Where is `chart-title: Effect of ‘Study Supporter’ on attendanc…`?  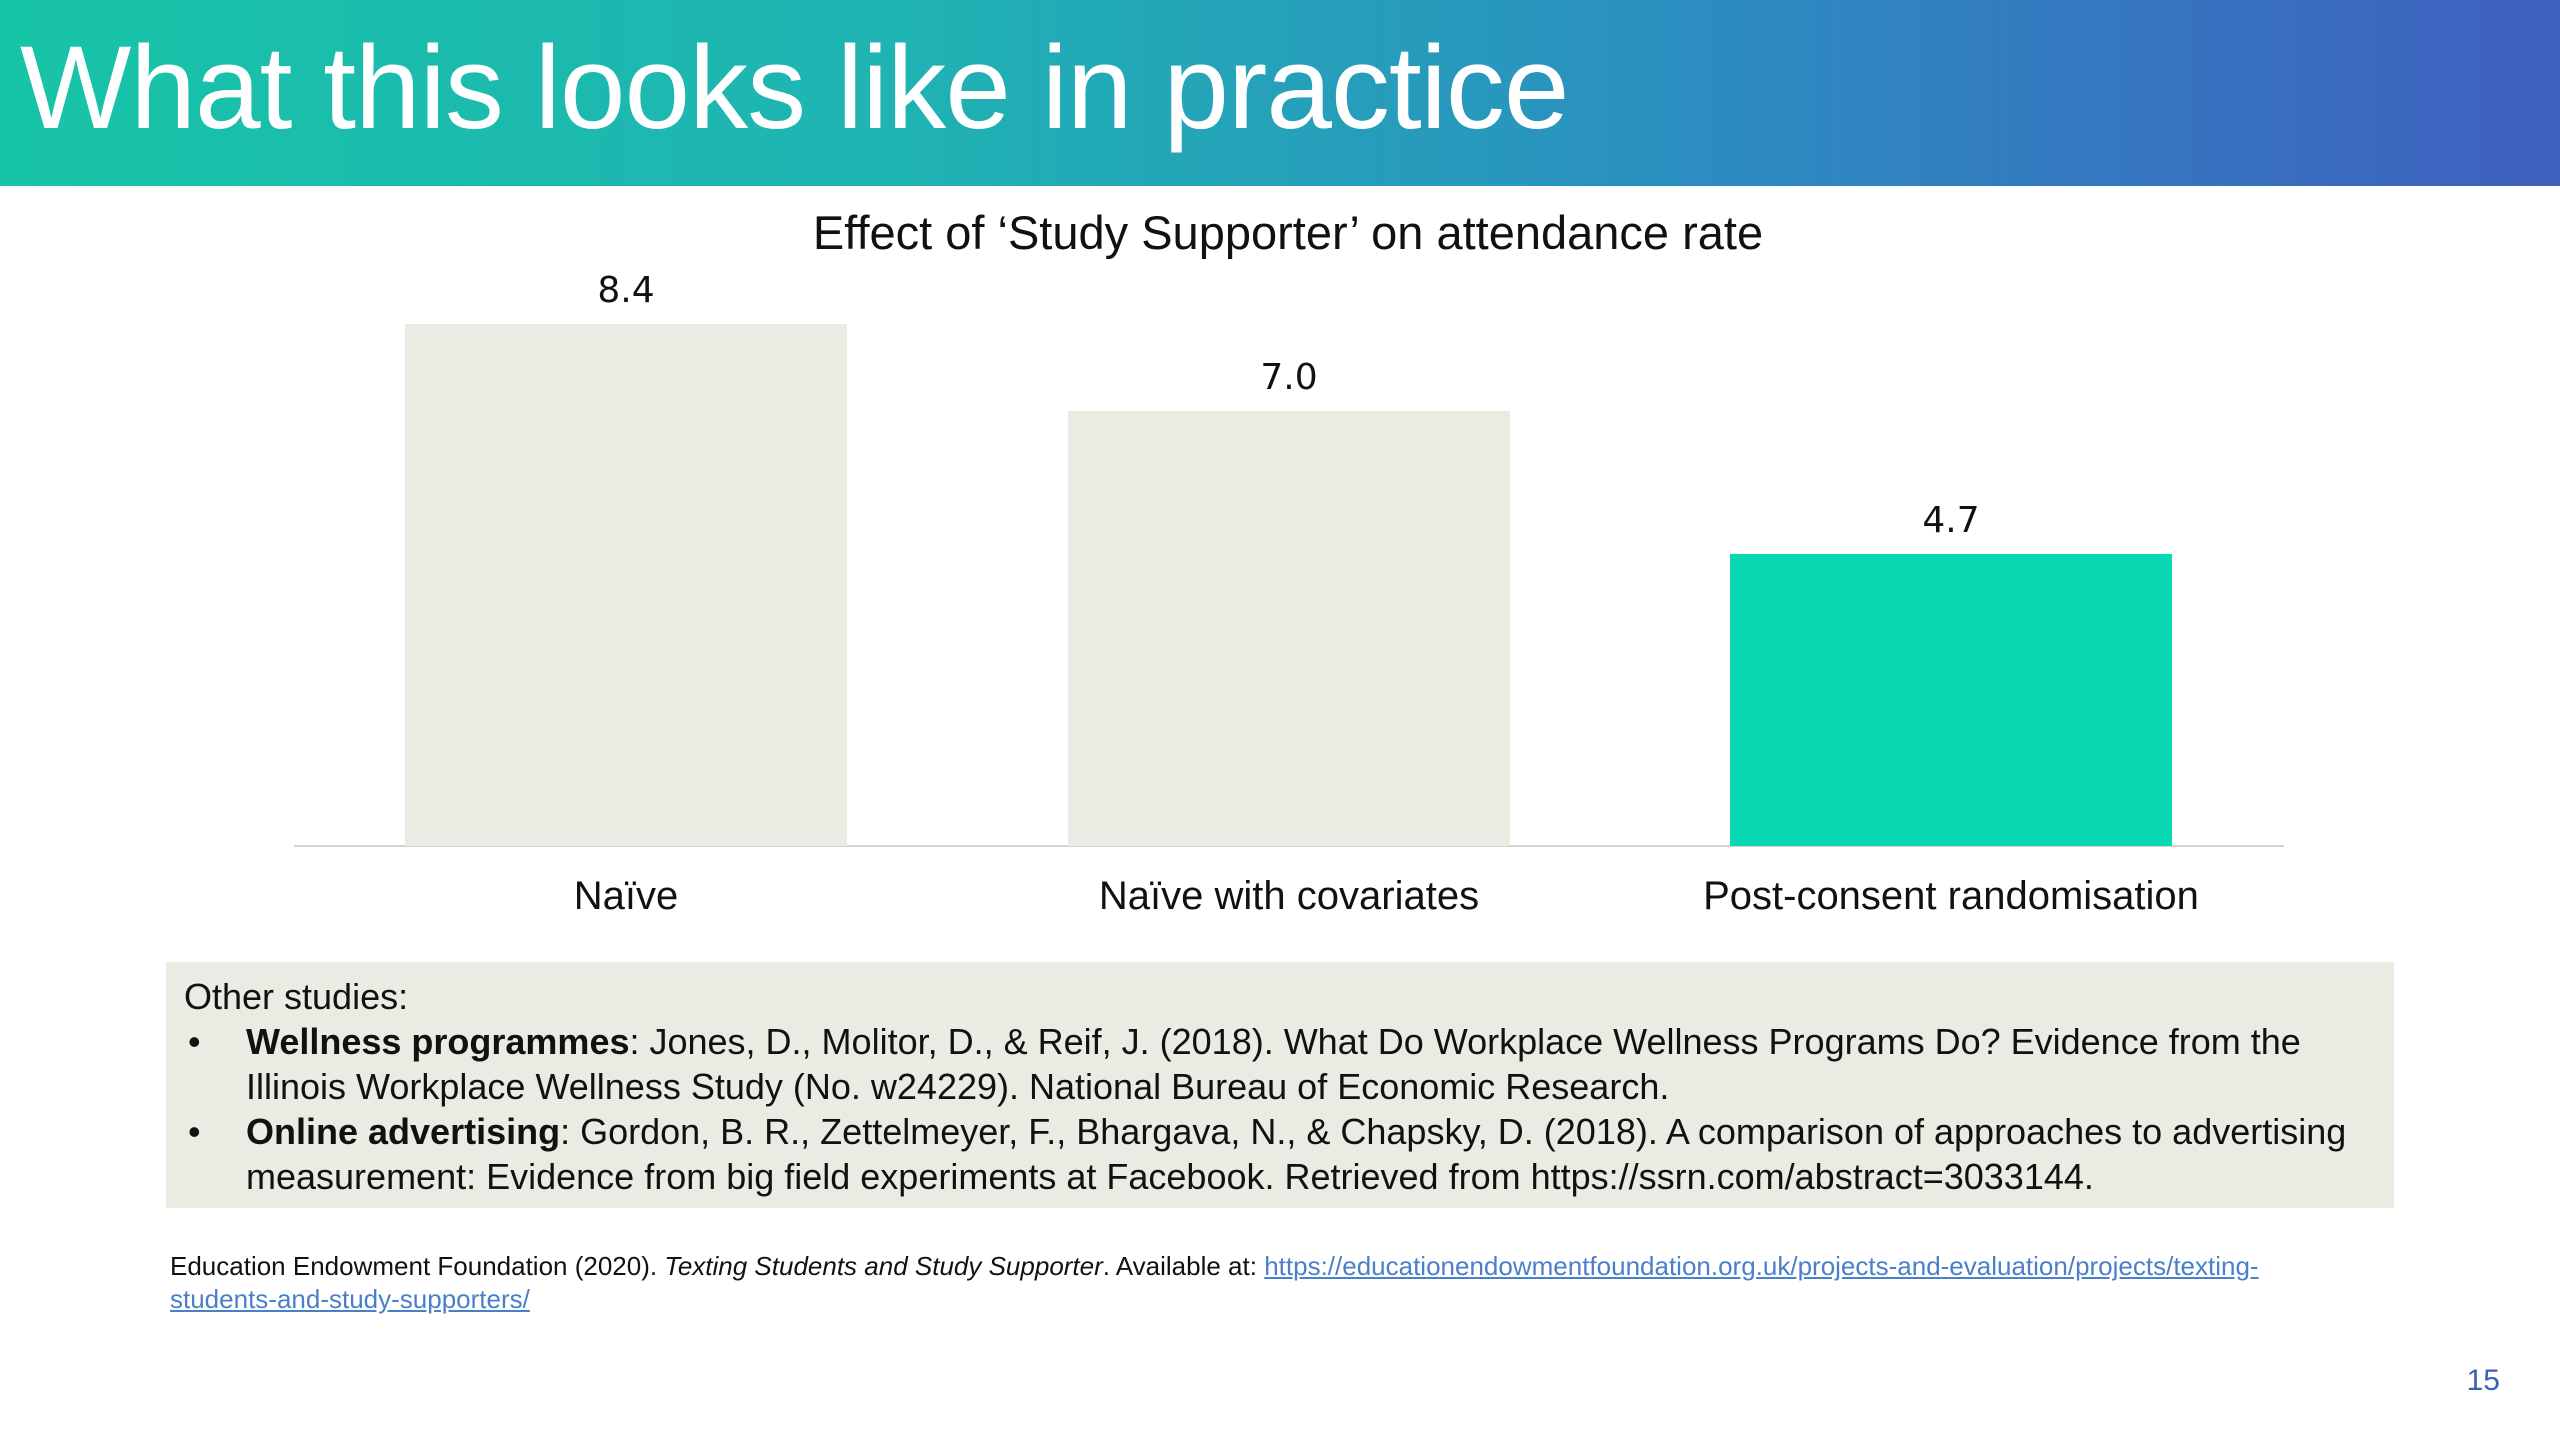 chart-title: Effect of ‘Study Supporter’ on attendanc… is located at coordinates (1288, 232).